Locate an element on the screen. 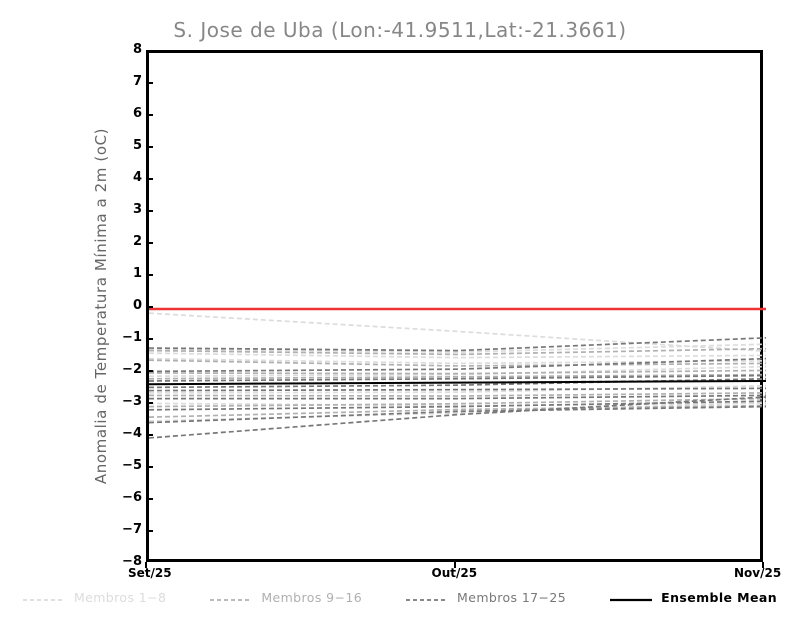 The height and width of the screenshot is (618, 800). y-axis-tick-label: −6 is located at coordinates (132, 497).